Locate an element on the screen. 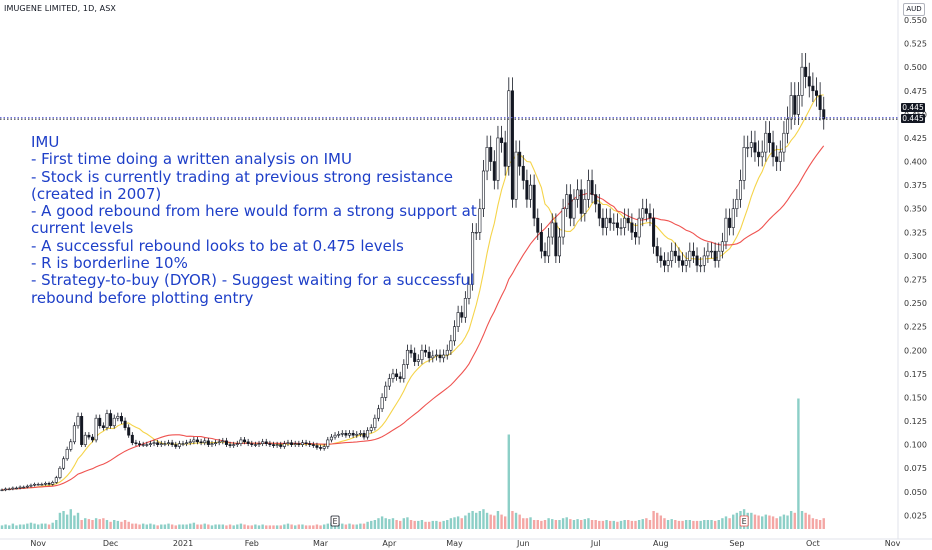 The image size is (932, 550). x-tick-label: Nov is located at coordinates (893, 543).